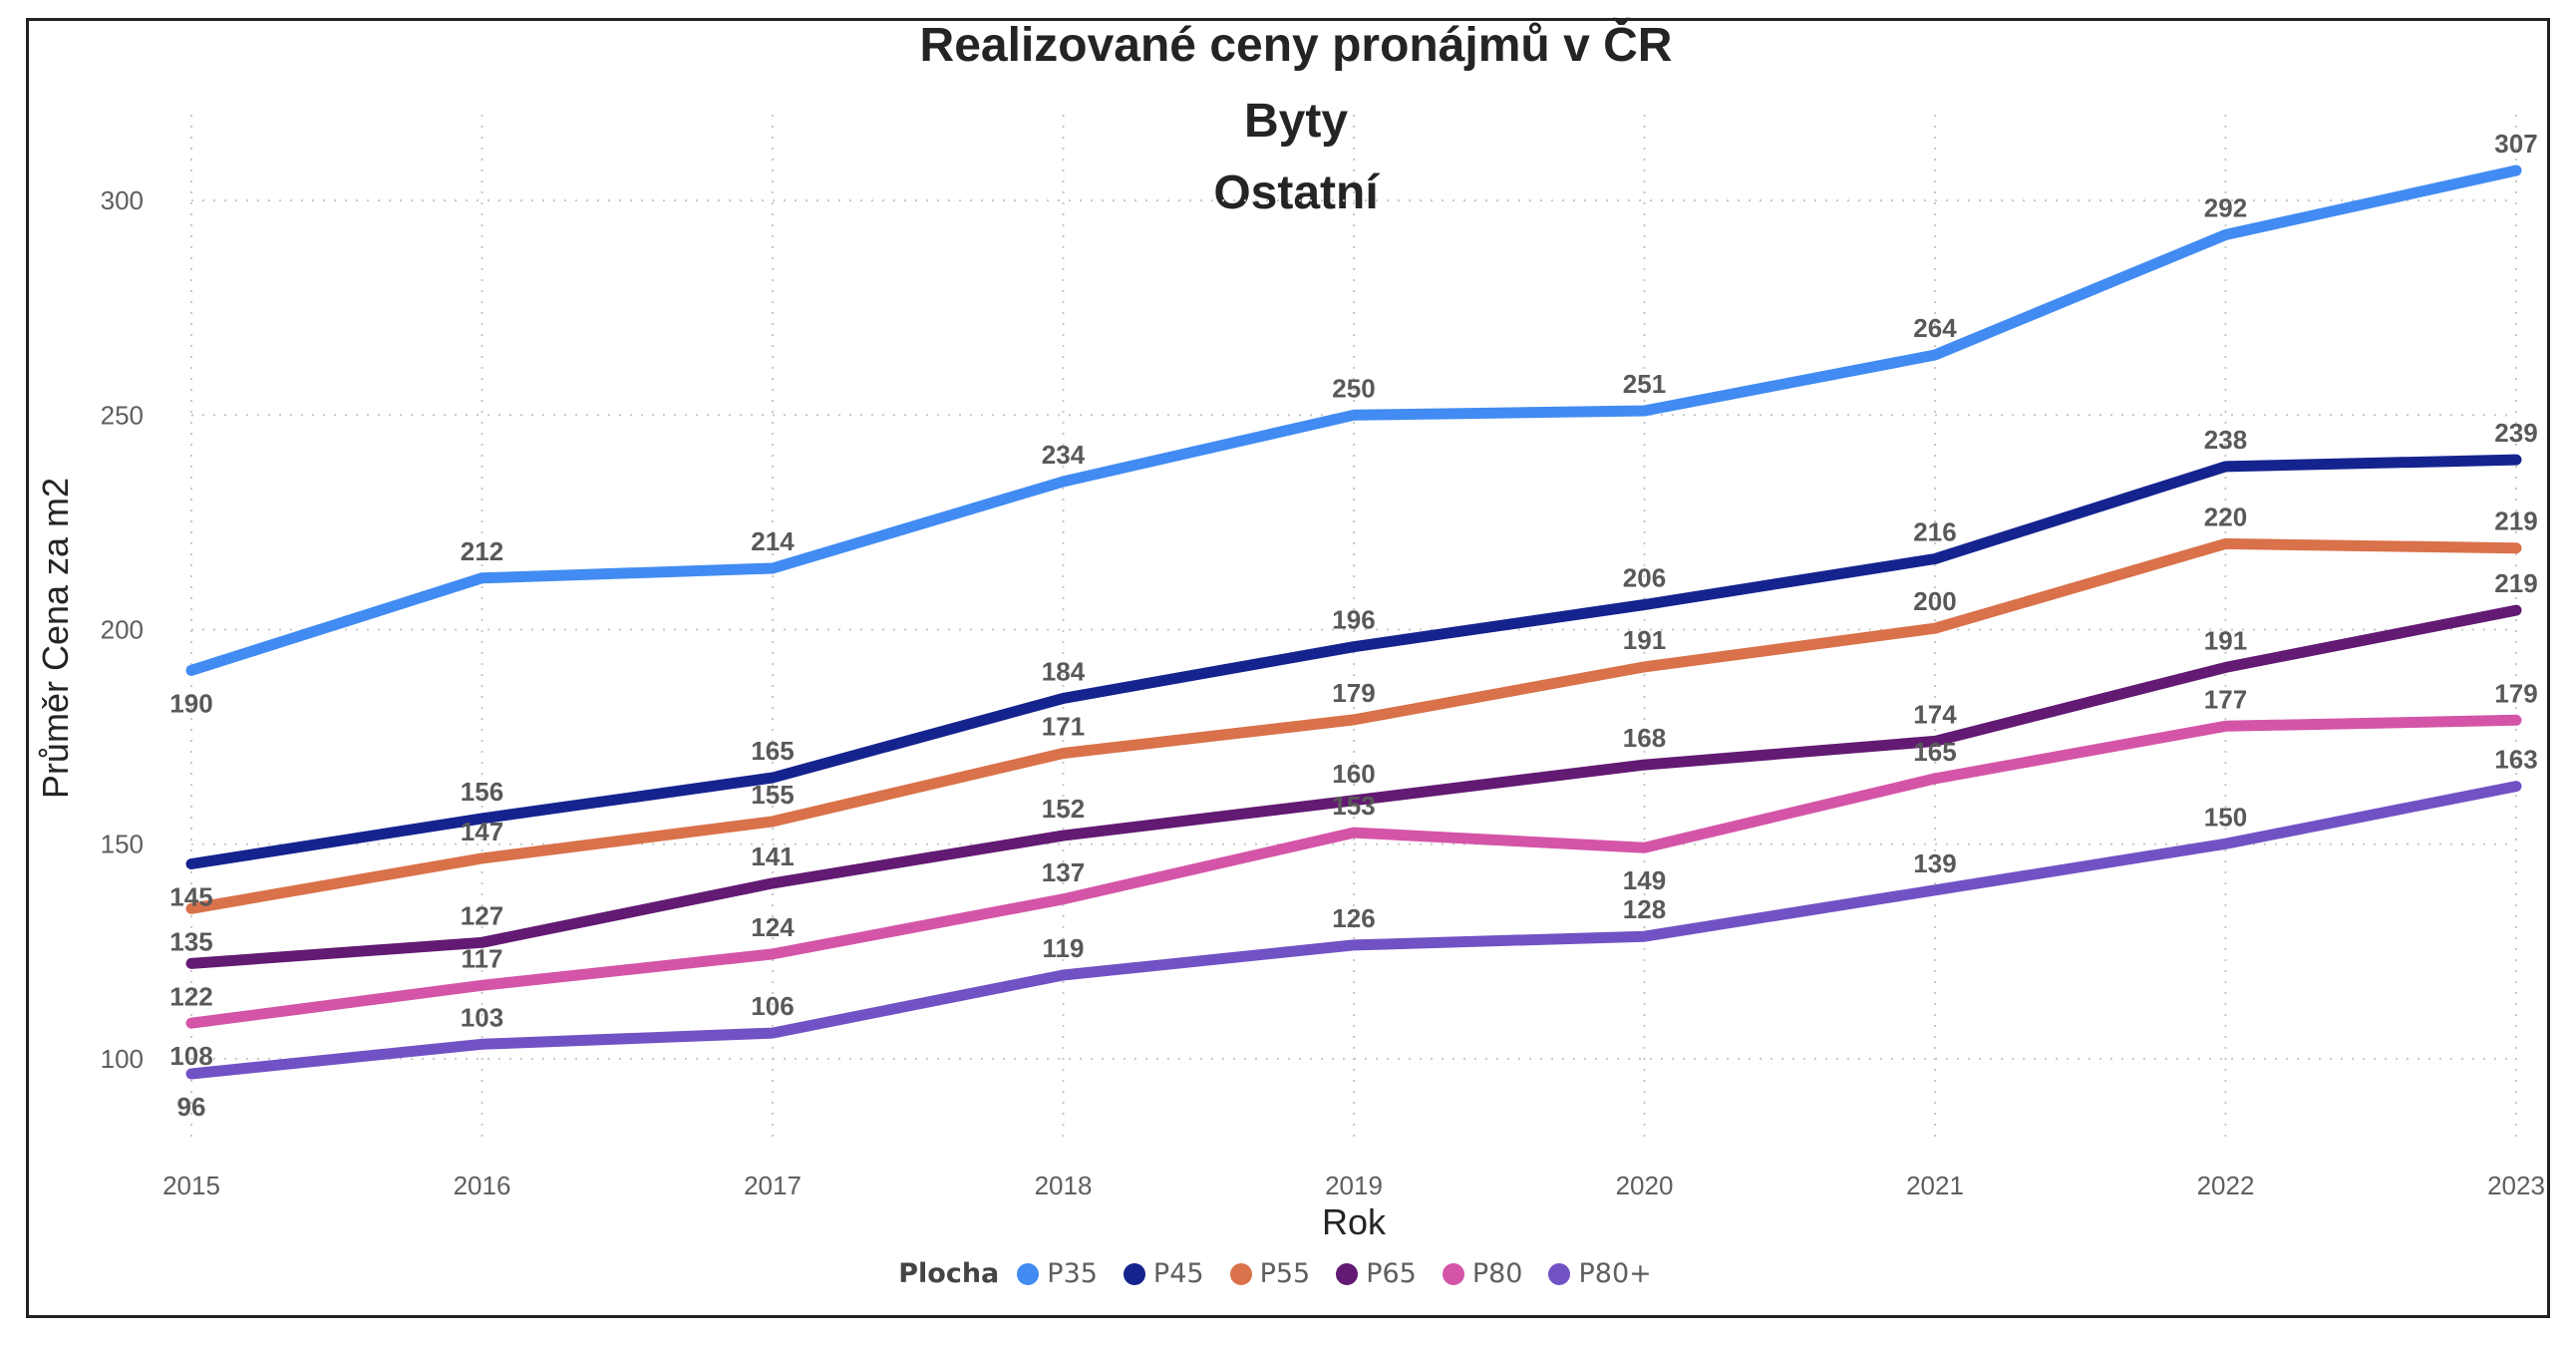  I want to click on data-label: 155, so click(772, 795).